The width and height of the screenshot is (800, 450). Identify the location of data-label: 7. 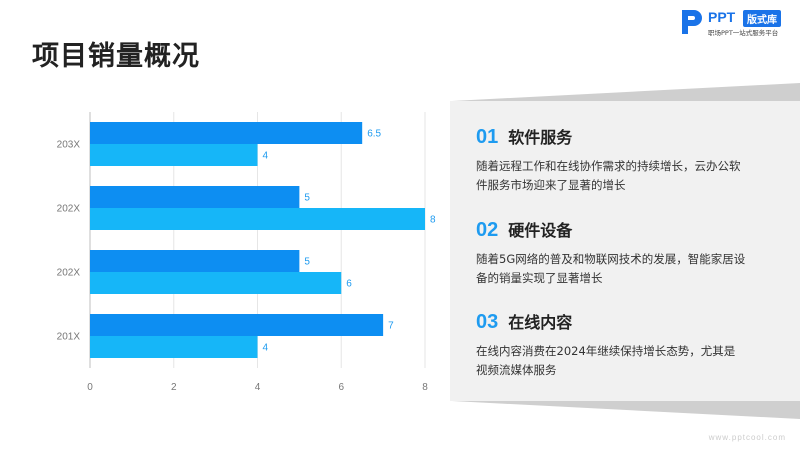
(391, 326).